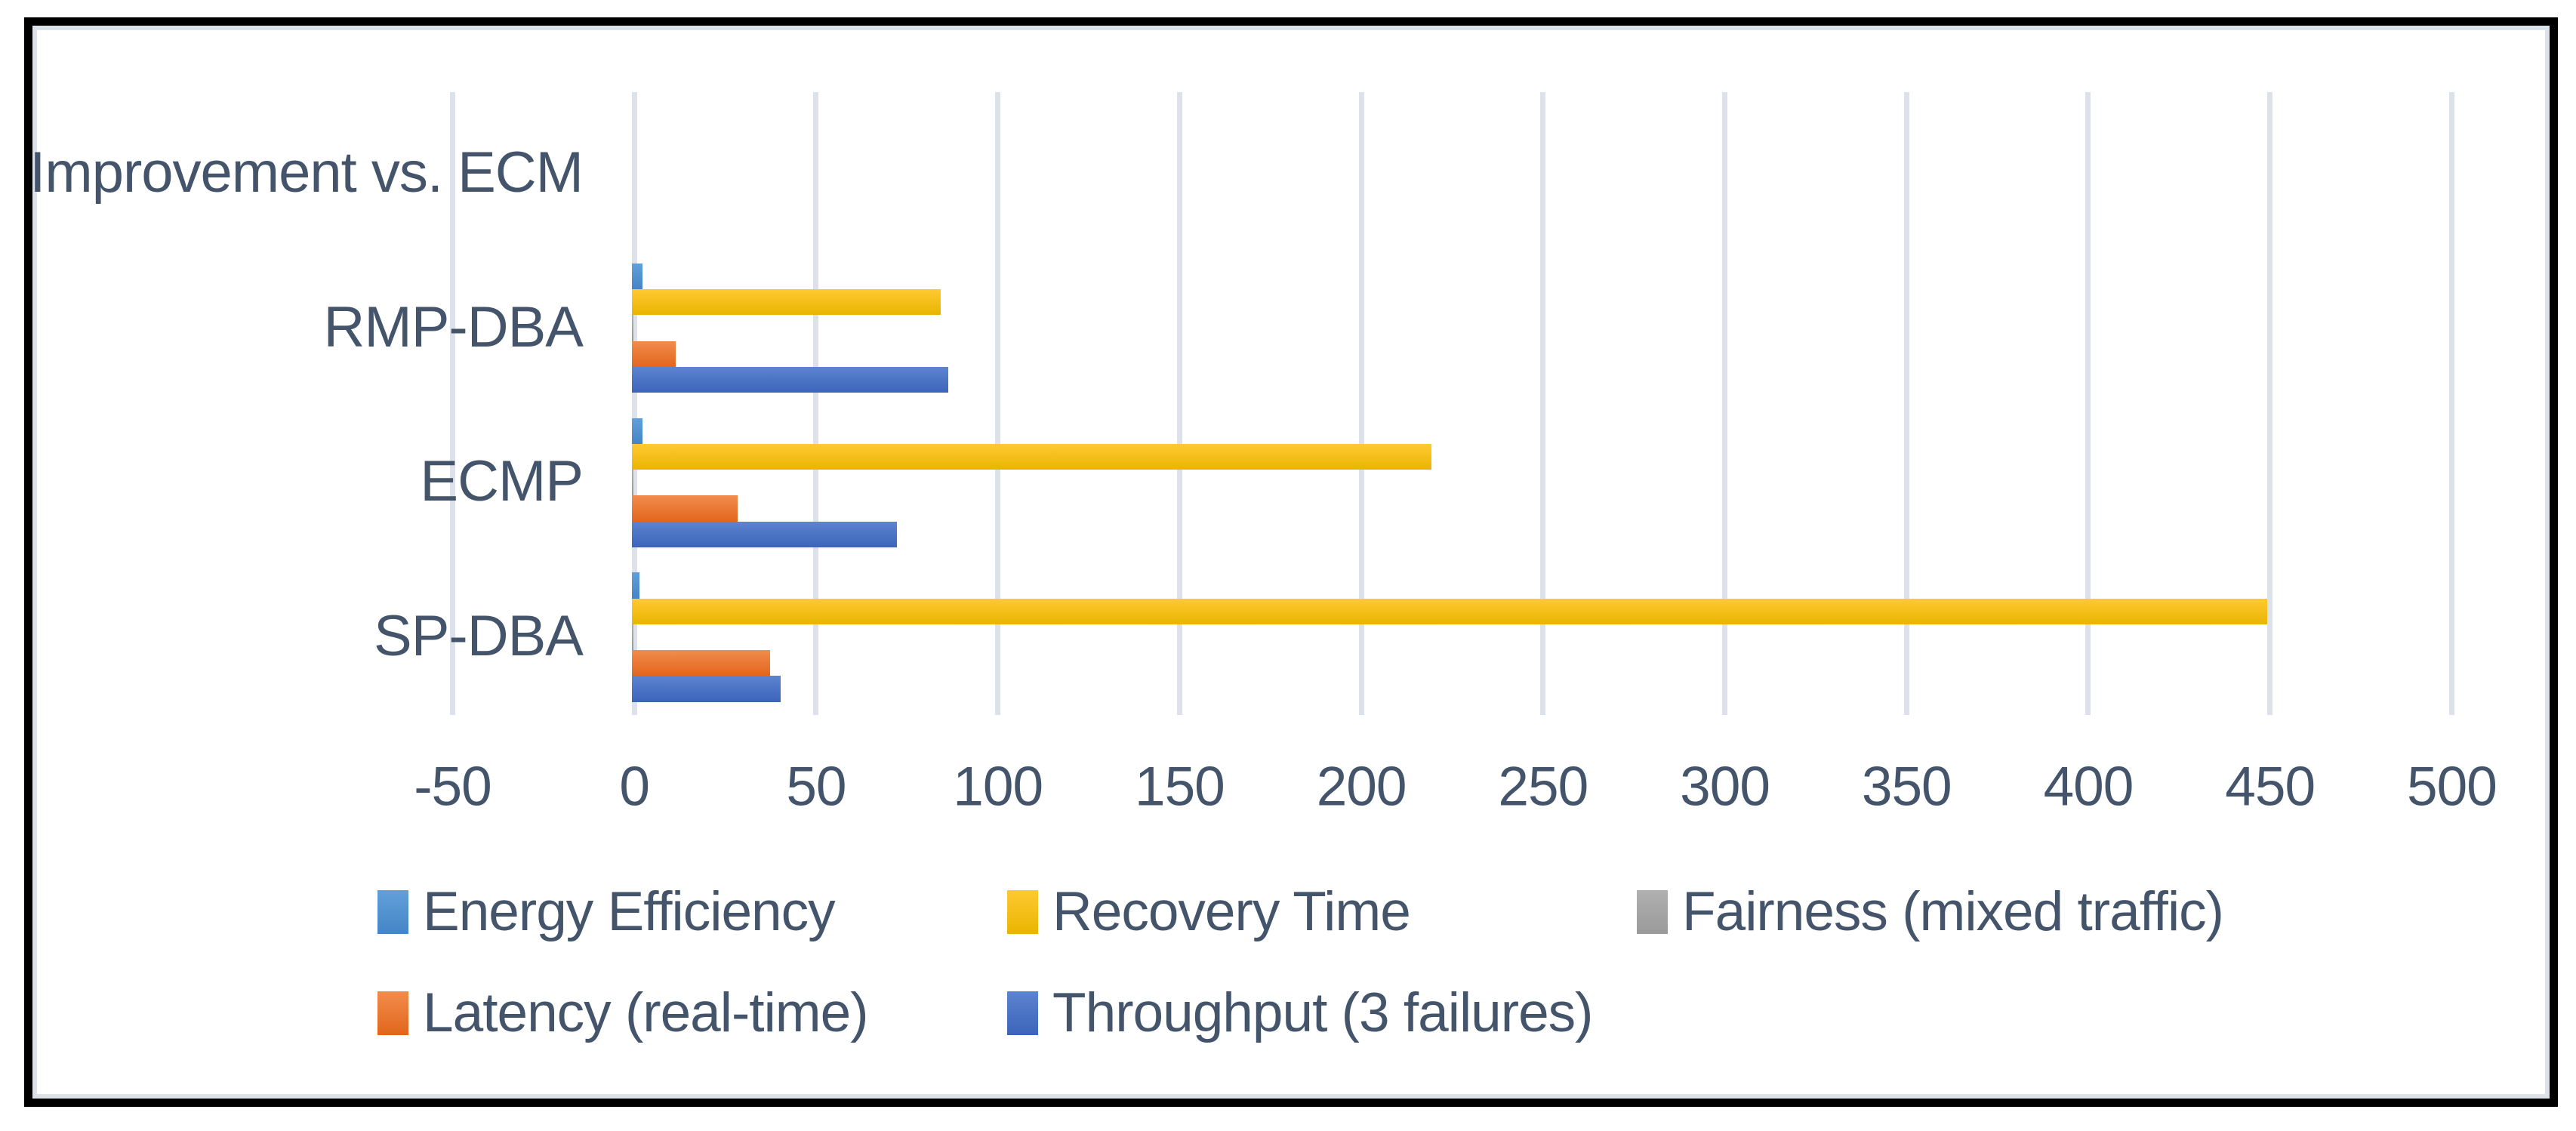 The image size is (2576, 1131). Describe the element at coordinates (306, 172) in the screenshot. I see `category-label: Improvement vs. ECM` at that location.